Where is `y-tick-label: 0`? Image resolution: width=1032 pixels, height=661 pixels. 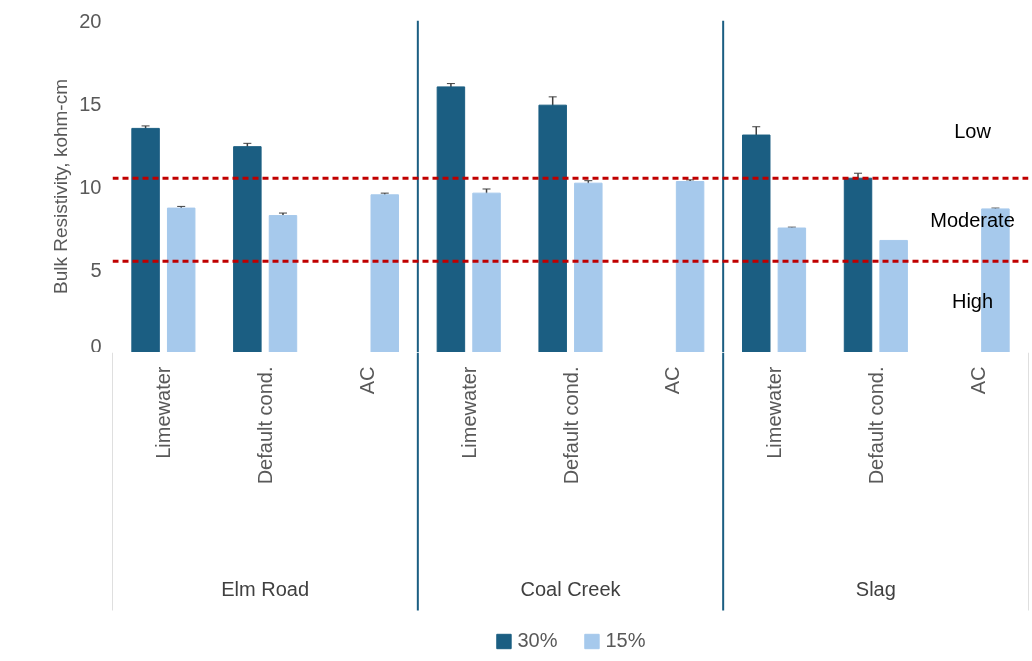 y-tick-label: 0 is located at coordinates (96, 345).